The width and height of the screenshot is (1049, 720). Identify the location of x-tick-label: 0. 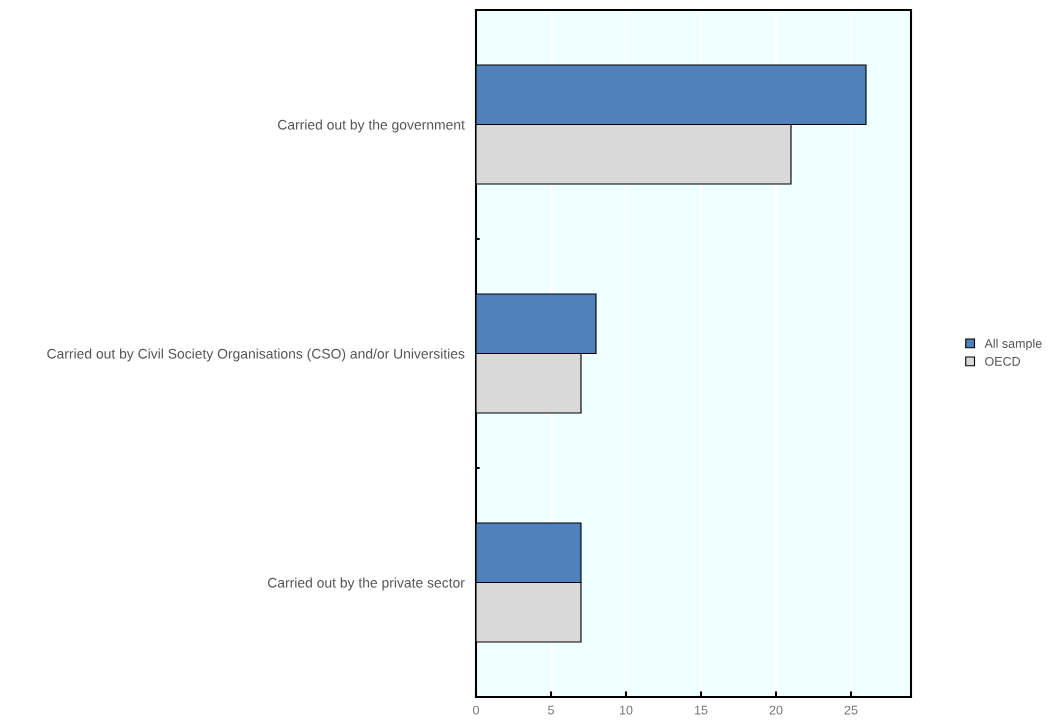
(476, 710).